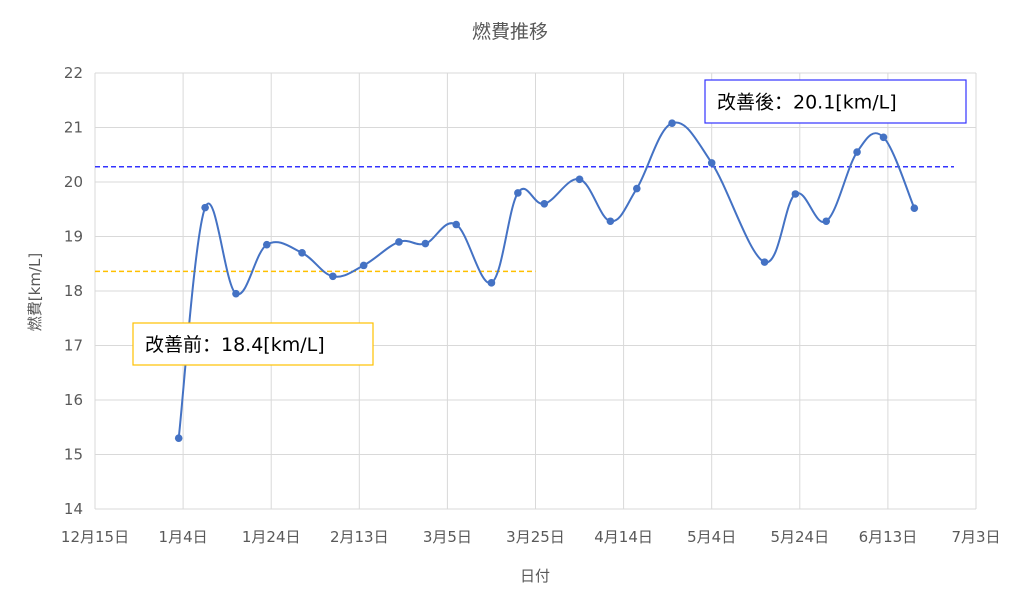  I want to click on annotation-label: 改善後：20.1[km/L], so click(807, 103).